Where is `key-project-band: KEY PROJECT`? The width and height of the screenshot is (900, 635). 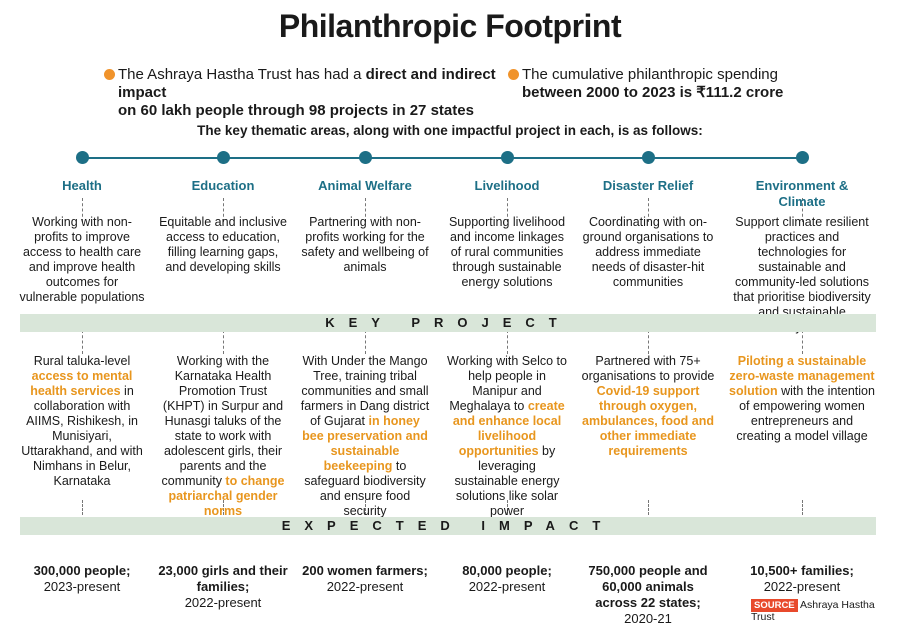
key-project-band: KEY PROJECT is located at coordinates (448, 323).